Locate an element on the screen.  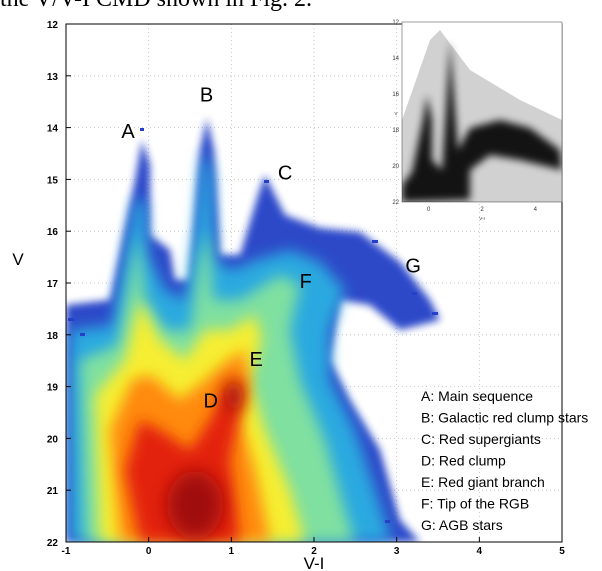
inset-y-label: V is located at coordinates (395, 113).